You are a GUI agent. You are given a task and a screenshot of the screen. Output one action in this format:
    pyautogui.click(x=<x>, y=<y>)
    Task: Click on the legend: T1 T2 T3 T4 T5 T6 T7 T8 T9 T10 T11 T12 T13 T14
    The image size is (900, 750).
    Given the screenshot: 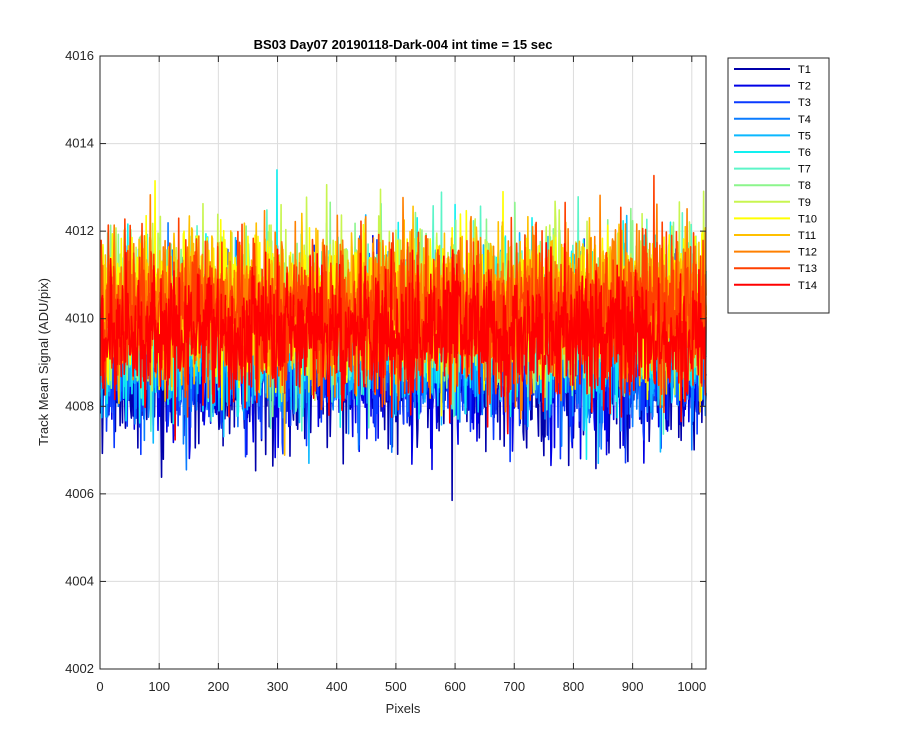 What is the action you would take?
    pyautogui.click(x=778, y=185)
    